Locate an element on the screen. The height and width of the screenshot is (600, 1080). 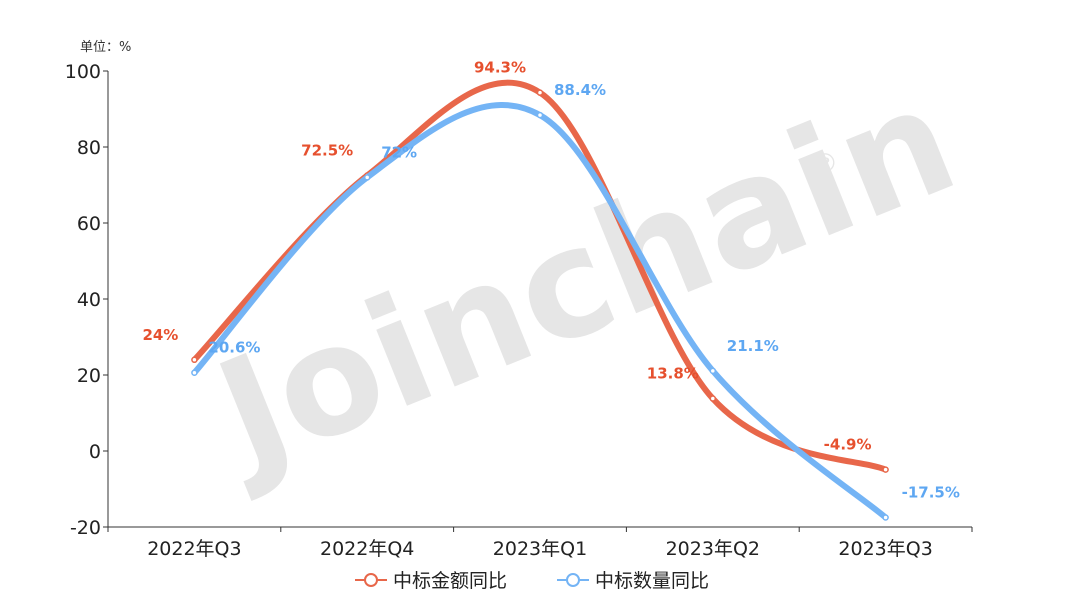
data-label: 72% is located at coordinates (399, 152).